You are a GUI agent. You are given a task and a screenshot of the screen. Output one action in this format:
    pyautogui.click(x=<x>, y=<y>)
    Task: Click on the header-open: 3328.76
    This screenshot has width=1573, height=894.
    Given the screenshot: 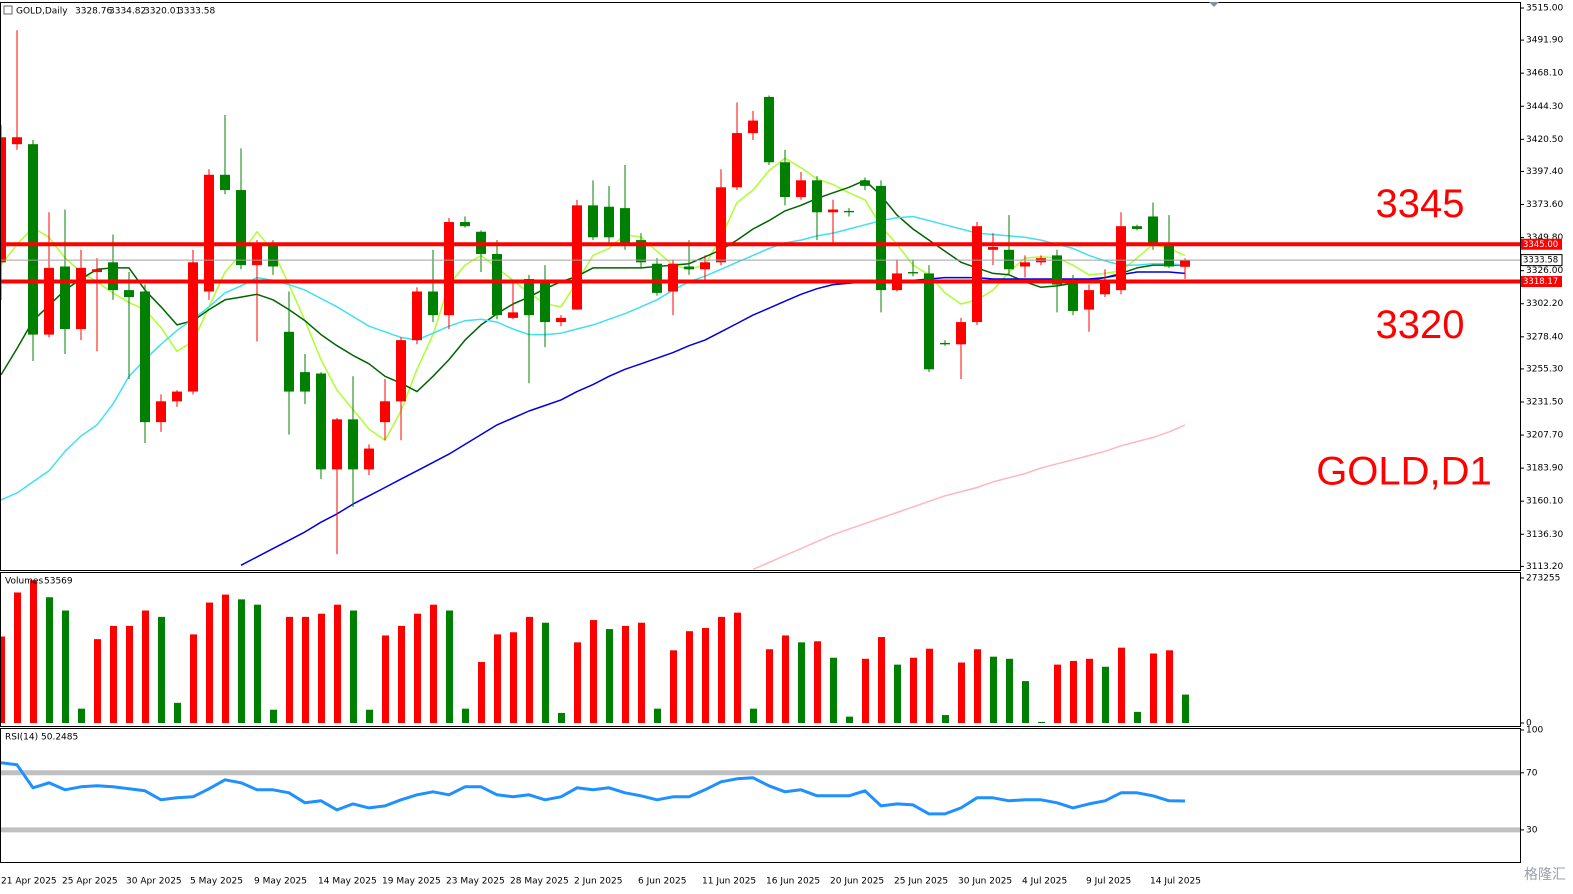 What is the action you would take?
    pyautogui.click(x=93, y=12)
    